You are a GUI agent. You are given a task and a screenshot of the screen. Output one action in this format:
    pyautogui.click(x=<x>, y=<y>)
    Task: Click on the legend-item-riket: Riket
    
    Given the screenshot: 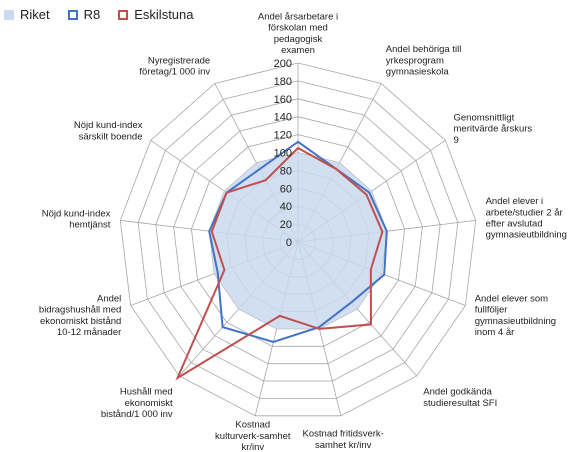 What is the action you would take?
    pyautogui.click(x=27, y=14)
    